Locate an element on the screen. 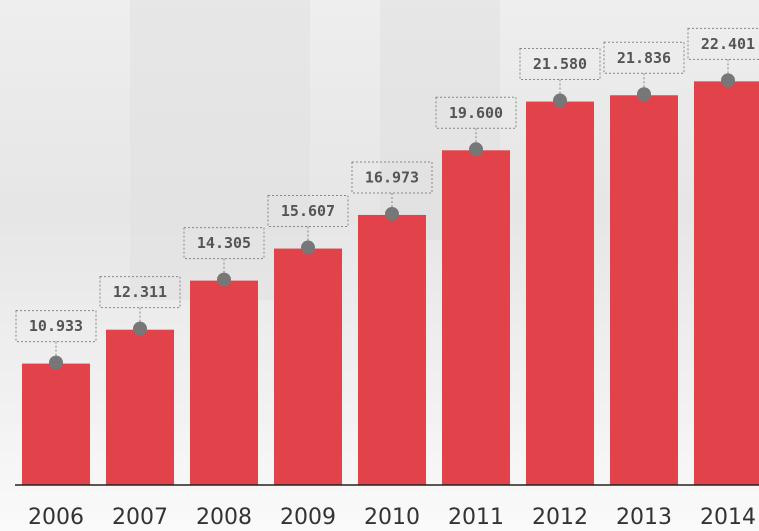 Image resolution: width=759 pixels, height=531 pixels. value-label: 21.836 is located at coordinates (644, 58).